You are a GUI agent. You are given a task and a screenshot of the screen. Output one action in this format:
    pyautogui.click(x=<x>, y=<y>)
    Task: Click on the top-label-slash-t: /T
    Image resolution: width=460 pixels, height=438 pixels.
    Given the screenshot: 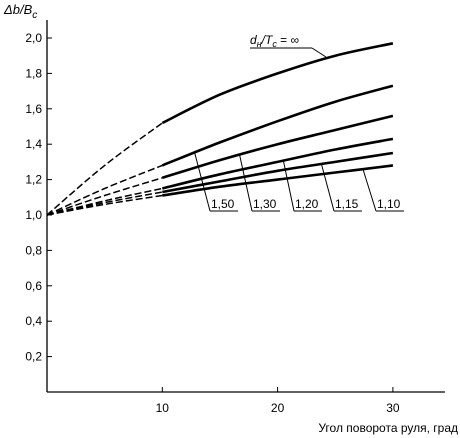 What is the action you would take?
    pyautogui.click(x=267, y=40)
    